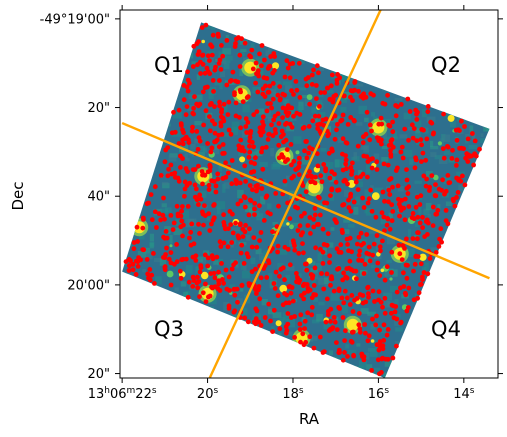 The image size is (507, 437). Describe the element at coordinates (314, 187) in the screenshot. I see `bright-source` at that location.